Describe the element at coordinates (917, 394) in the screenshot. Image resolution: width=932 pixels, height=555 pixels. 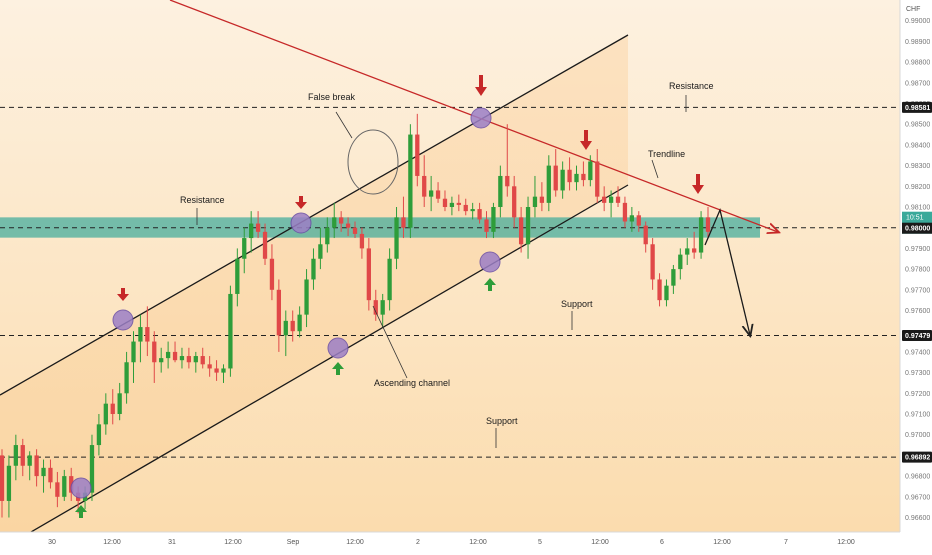
I see `price-tick-label: 0.97200` at that location.